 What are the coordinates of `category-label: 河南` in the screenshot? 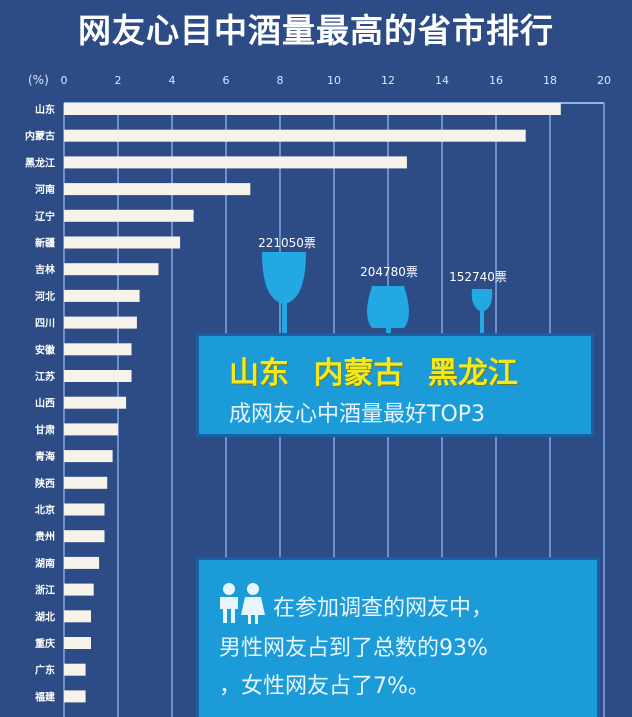 It's located at (45, 189).